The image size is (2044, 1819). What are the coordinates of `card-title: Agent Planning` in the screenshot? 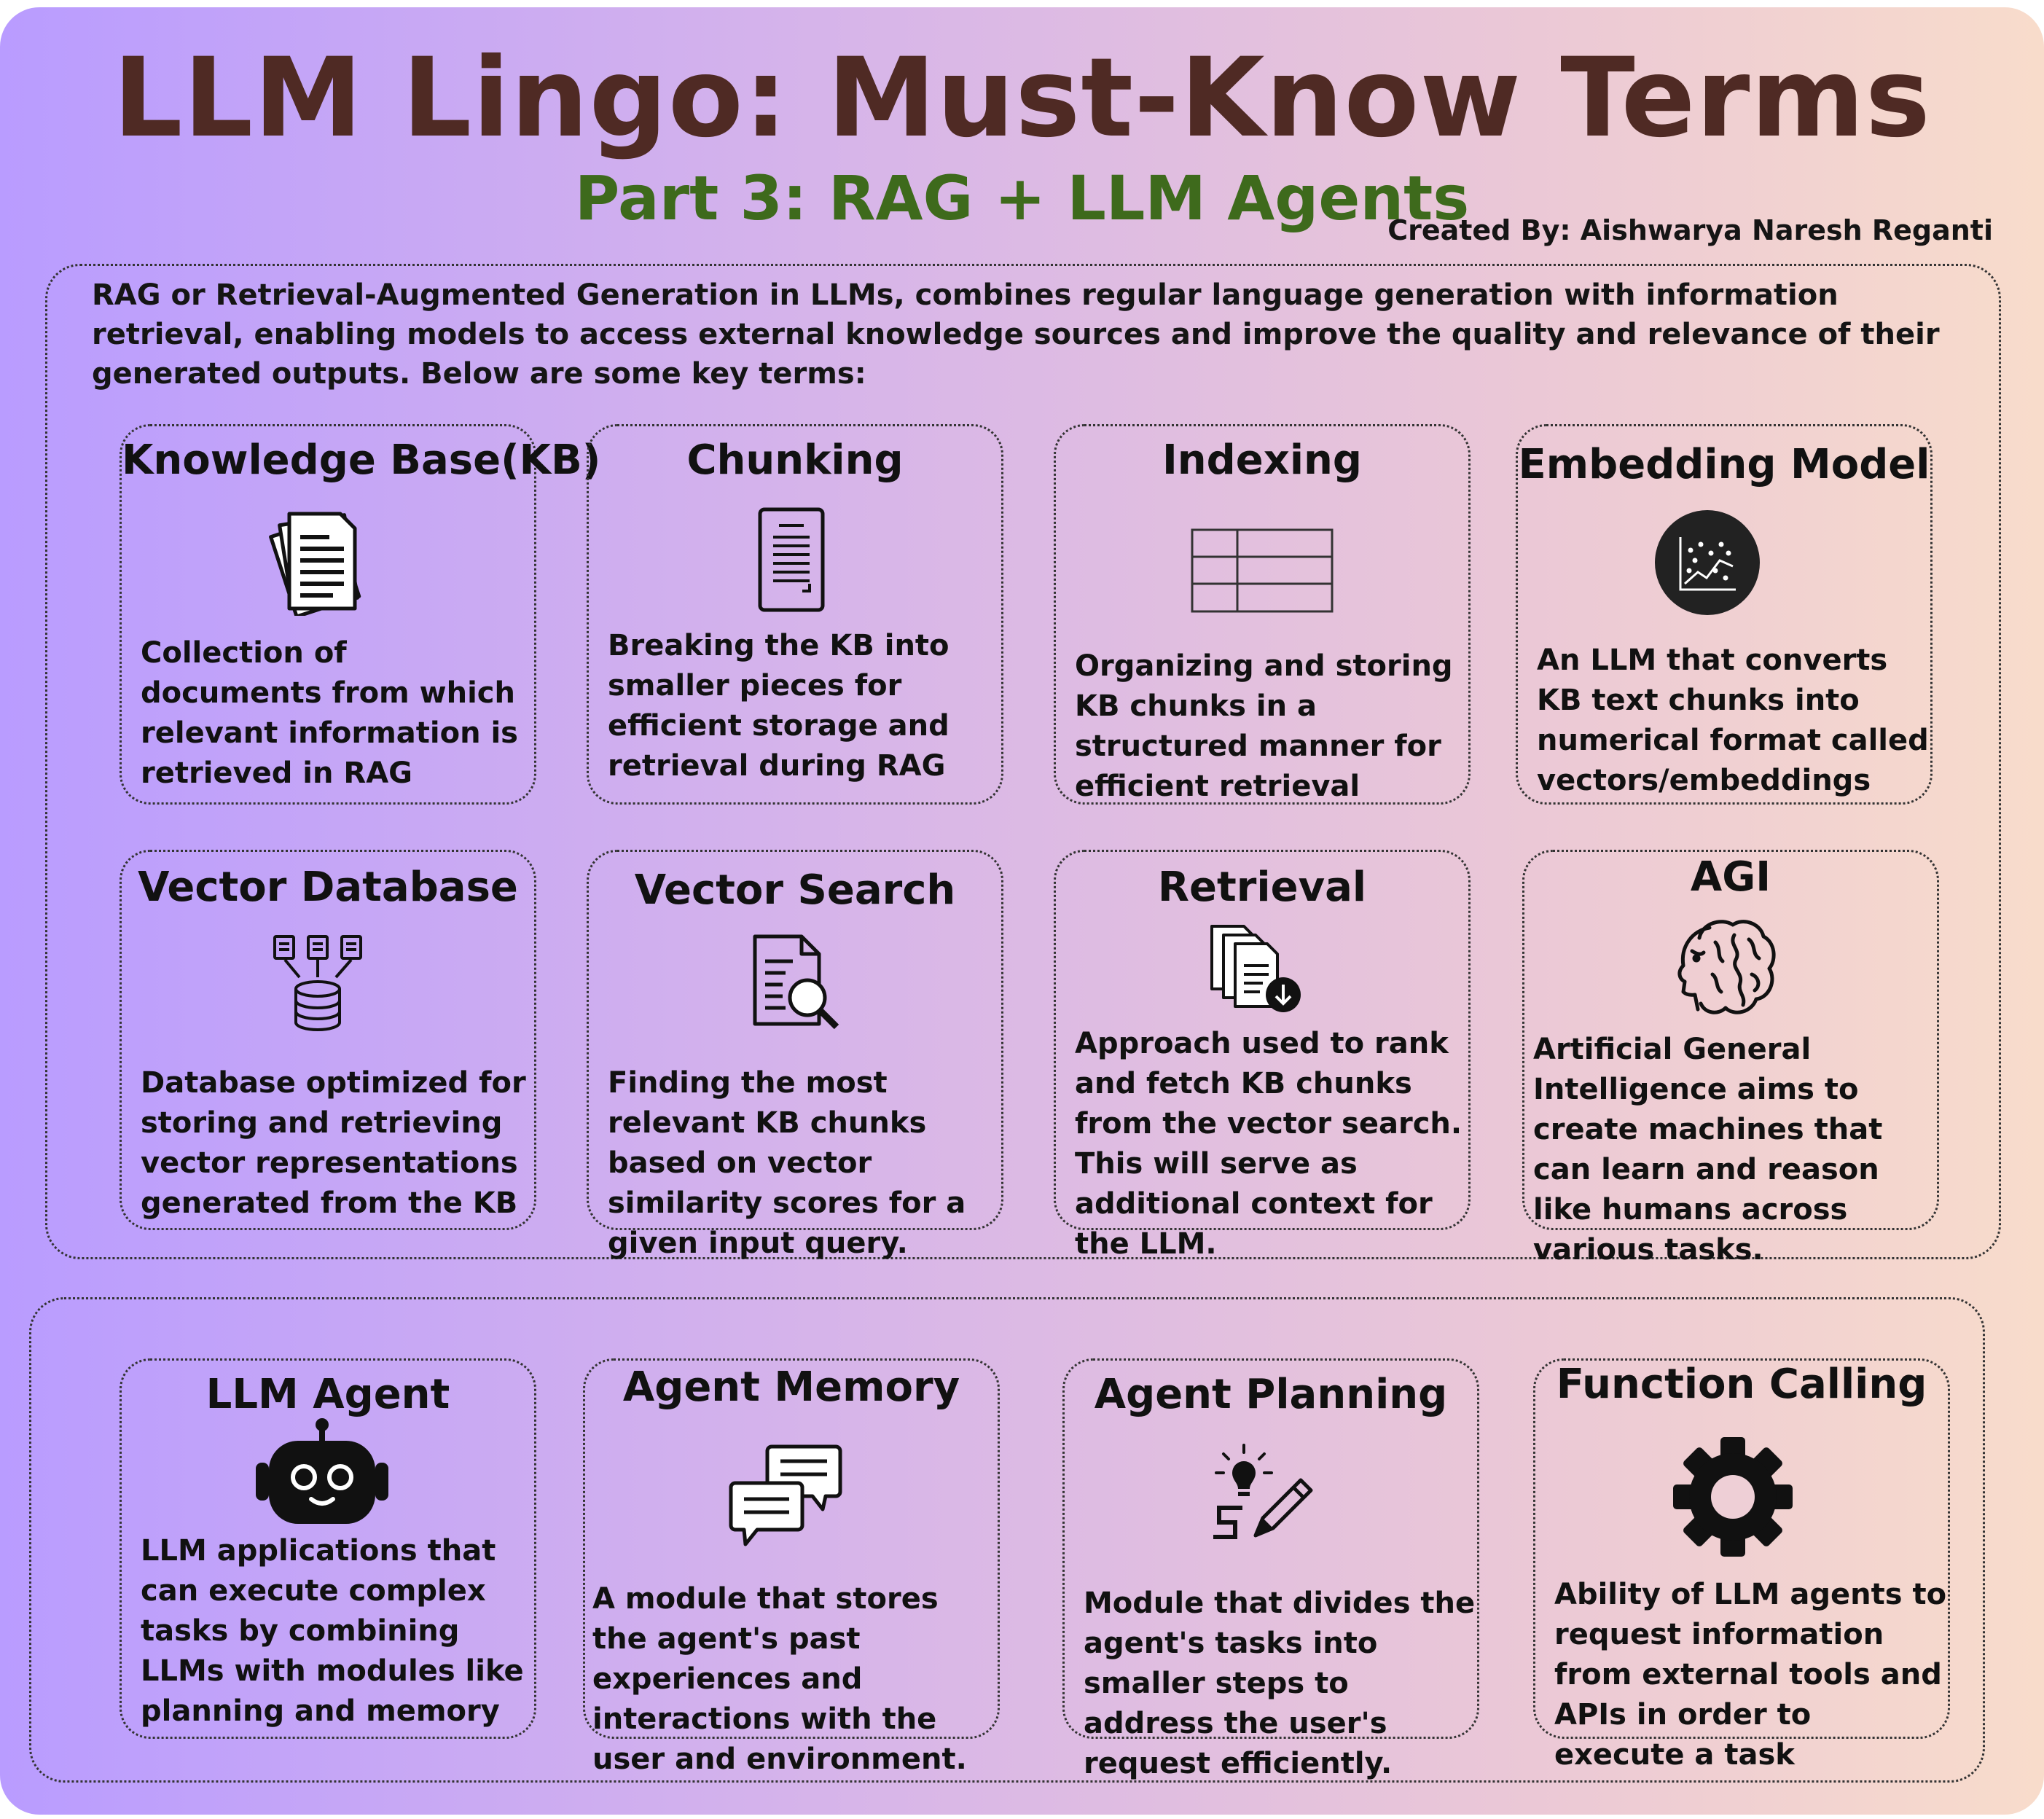 It's located at (1271, 1394).